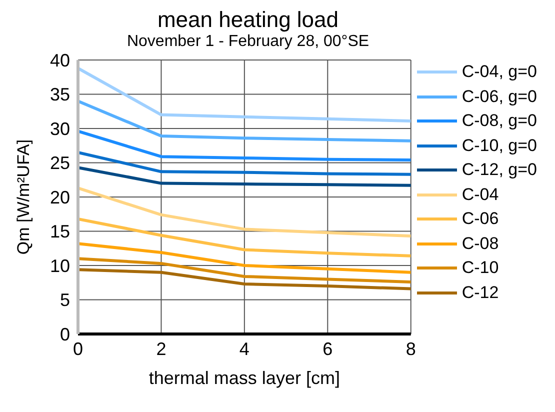 This screenshot has height=412, width=555. What do you see at coordinates (480, 243) in the screenshot?
I see `legend-label: C-08` at bounding box center [480, 243].